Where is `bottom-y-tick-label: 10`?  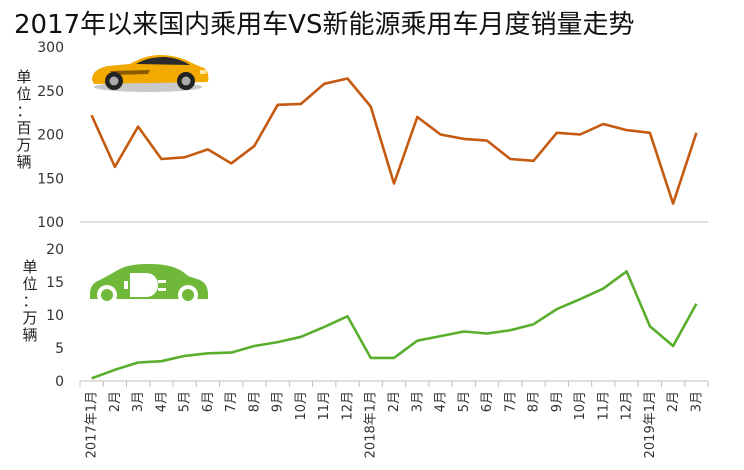 bottom-y-tick-label: 10 is located at coordinates (55, 316).